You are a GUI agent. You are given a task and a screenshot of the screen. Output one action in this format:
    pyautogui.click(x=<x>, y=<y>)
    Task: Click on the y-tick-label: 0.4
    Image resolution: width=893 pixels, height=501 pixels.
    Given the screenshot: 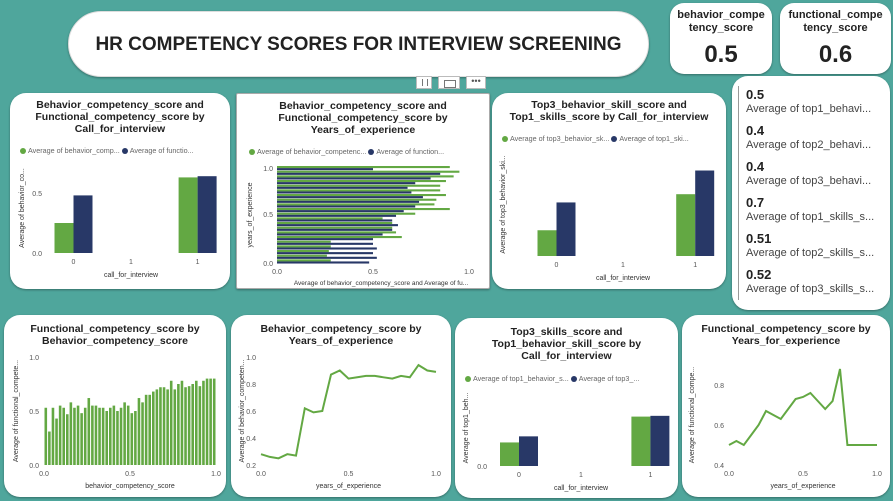 What is the action you would take?
    pyautogui.click(x=251, y=439)
    